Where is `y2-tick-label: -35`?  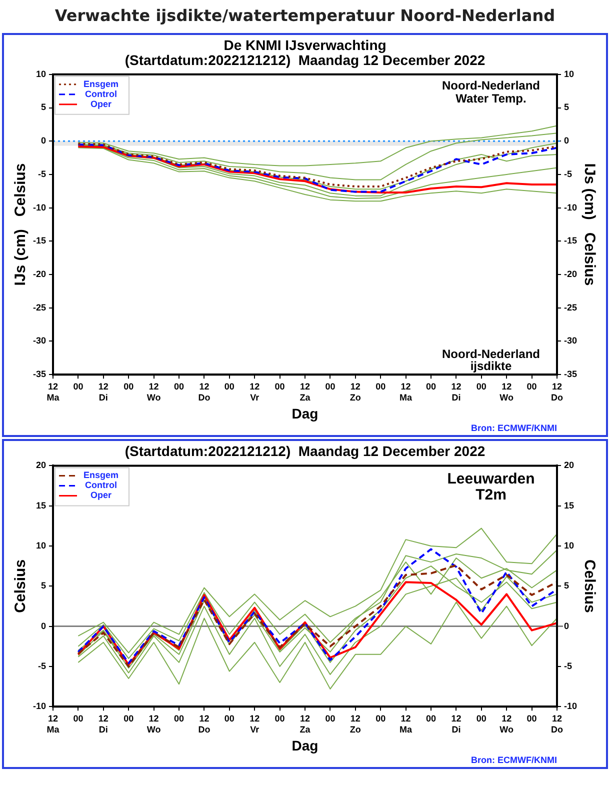
y2-tick-label: -35 is located at coordinates (571, 374).